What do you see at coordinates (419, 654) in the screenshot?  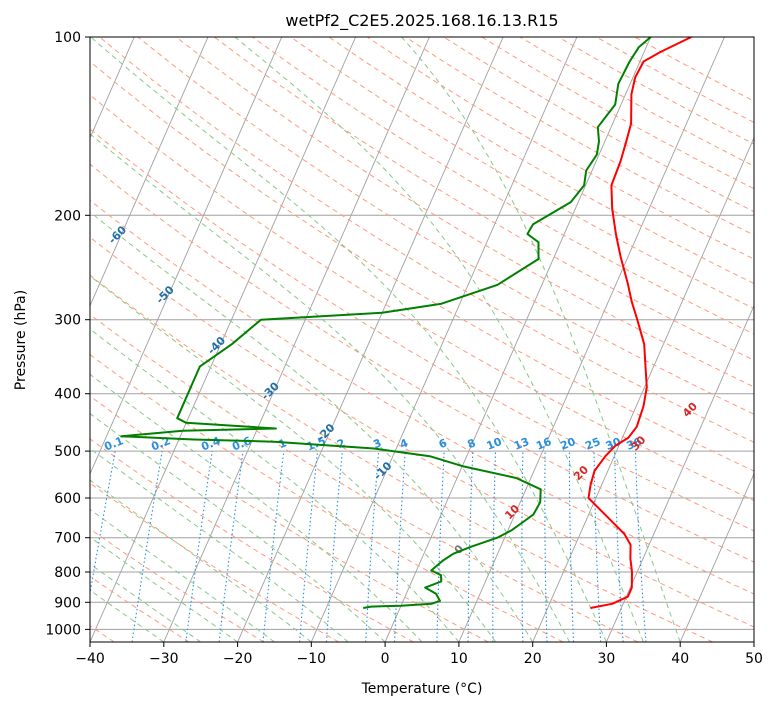 I see `x-axis-ticks: −40 −30 −20 −10 0 10 20 30 40 50` at bounding box center [419, 654].